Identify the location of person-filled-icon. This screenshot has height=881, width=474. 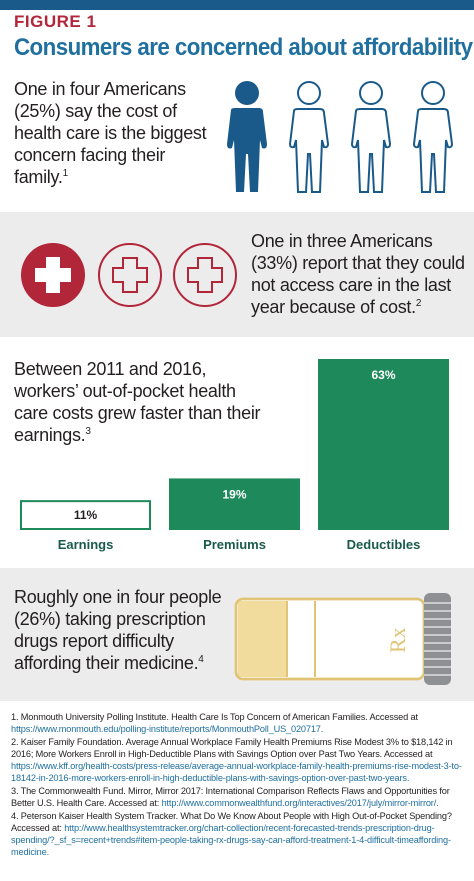
(247, 136).